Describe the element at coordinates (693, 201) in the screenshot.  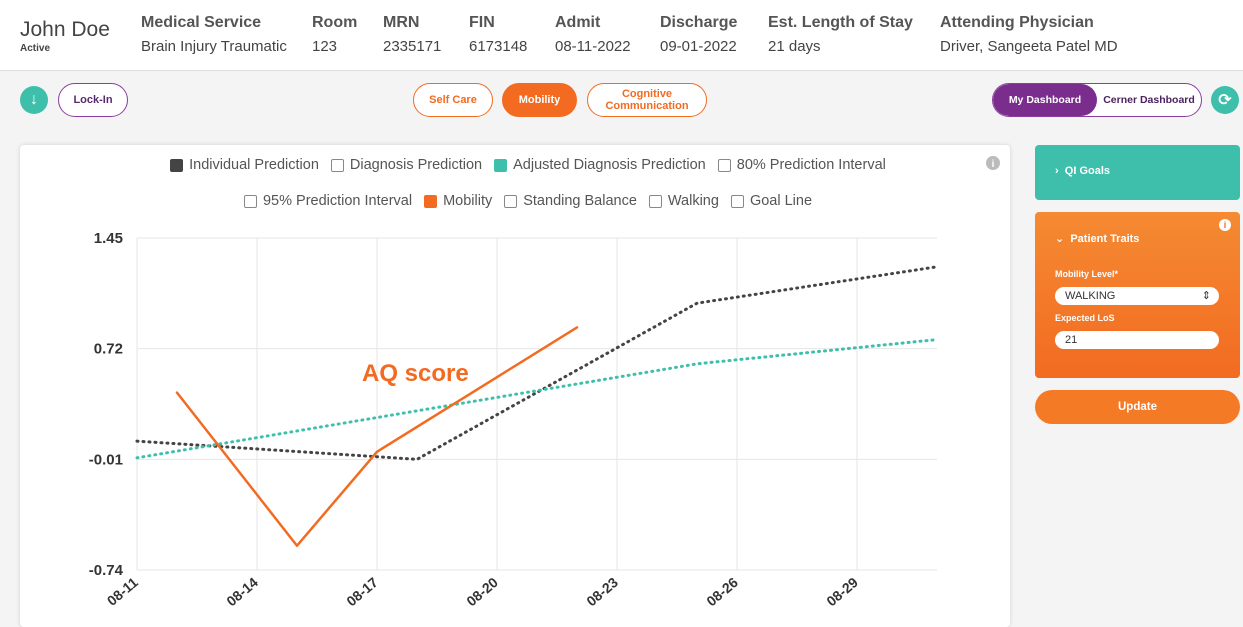
I see `legend-label: Walking` at that location.